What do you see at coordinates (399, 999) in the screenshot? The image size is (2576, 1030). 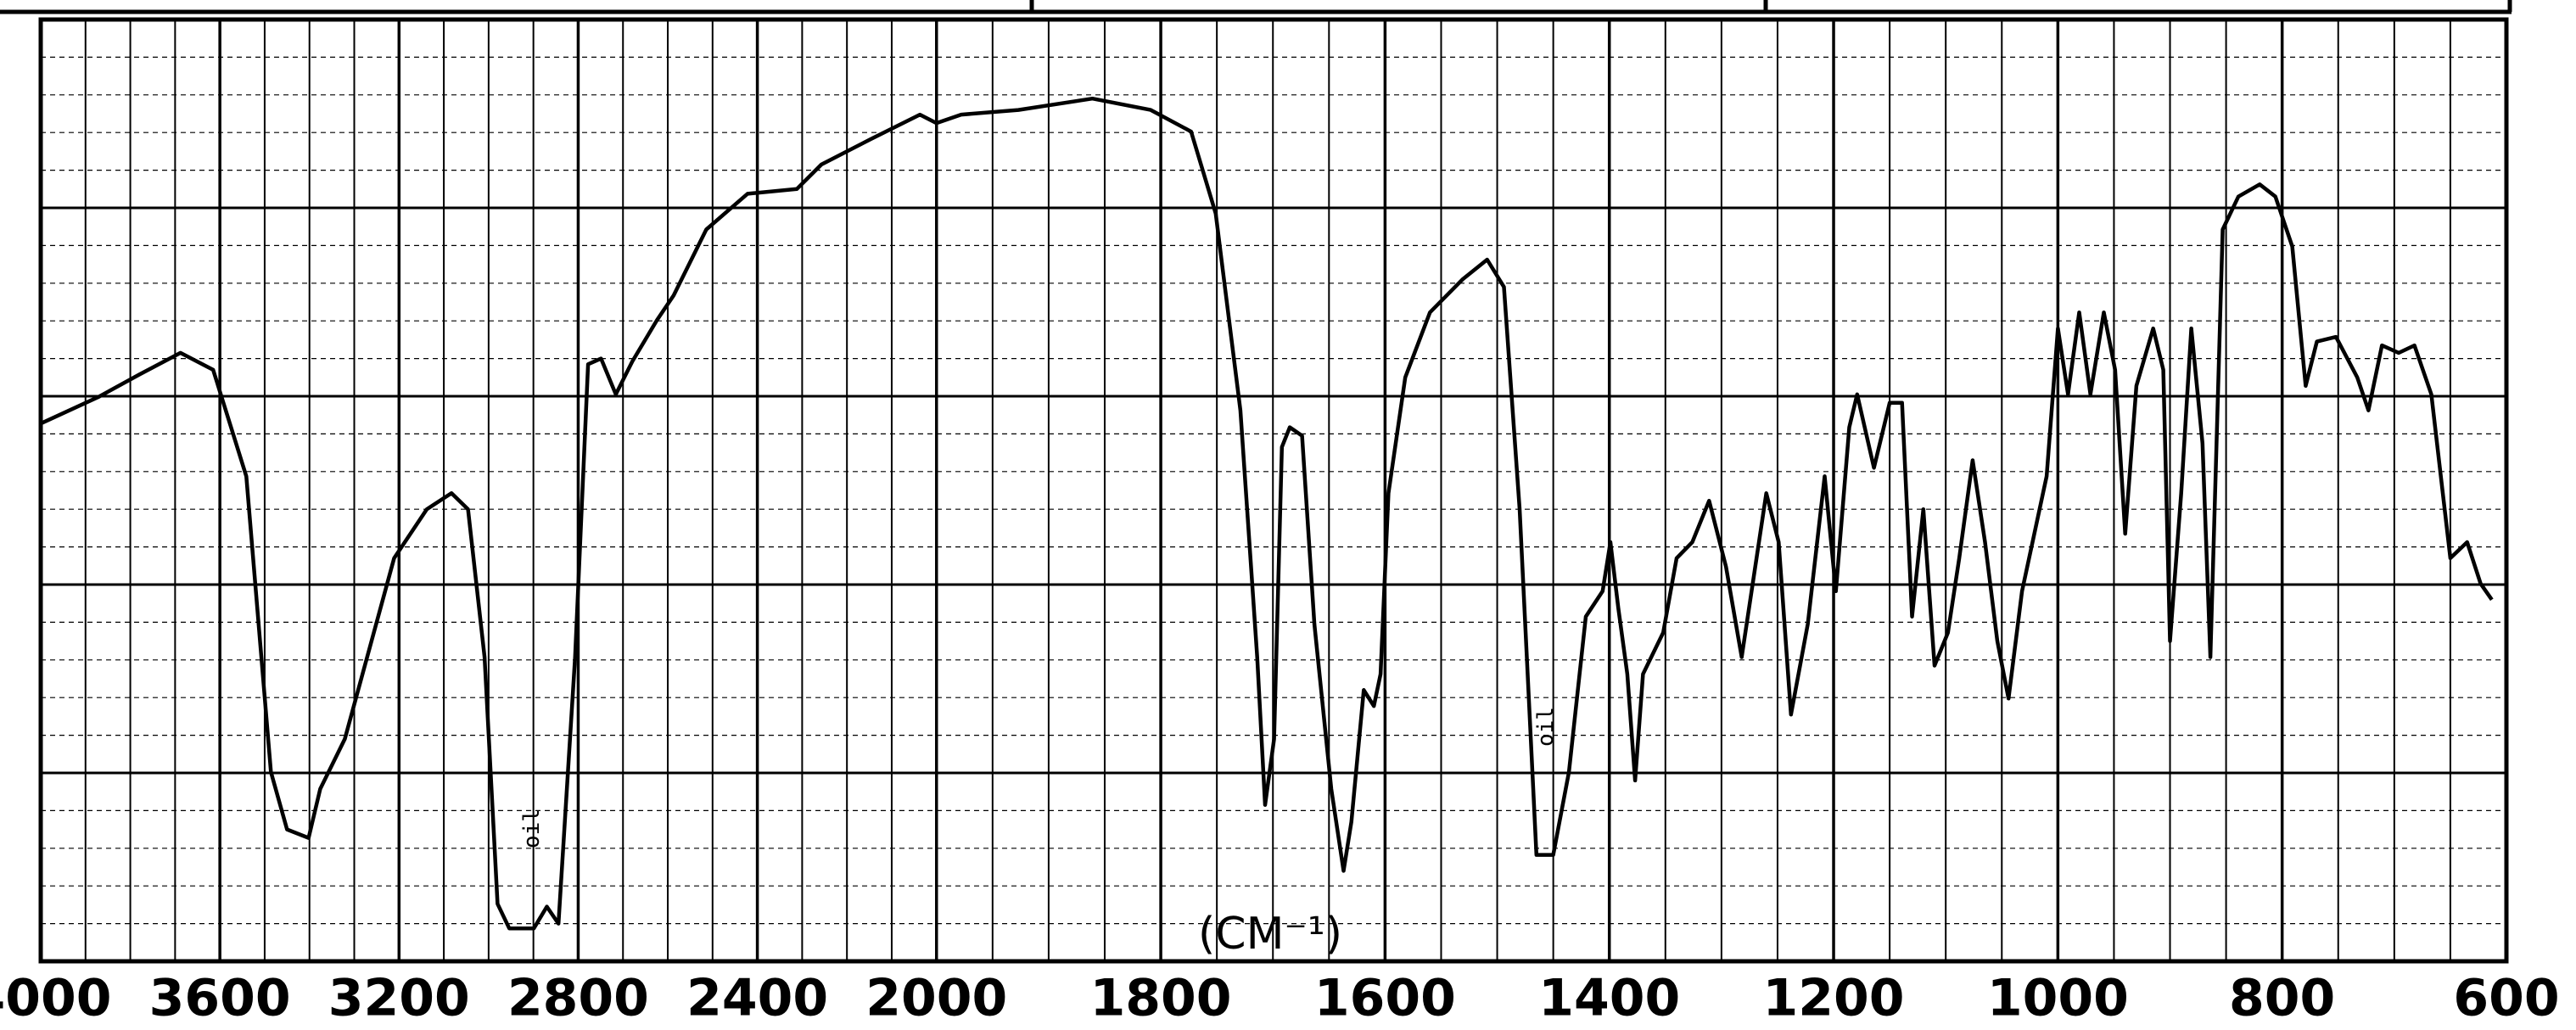 I see `x-tick-label: 3200` at bounding box center [399, 999].